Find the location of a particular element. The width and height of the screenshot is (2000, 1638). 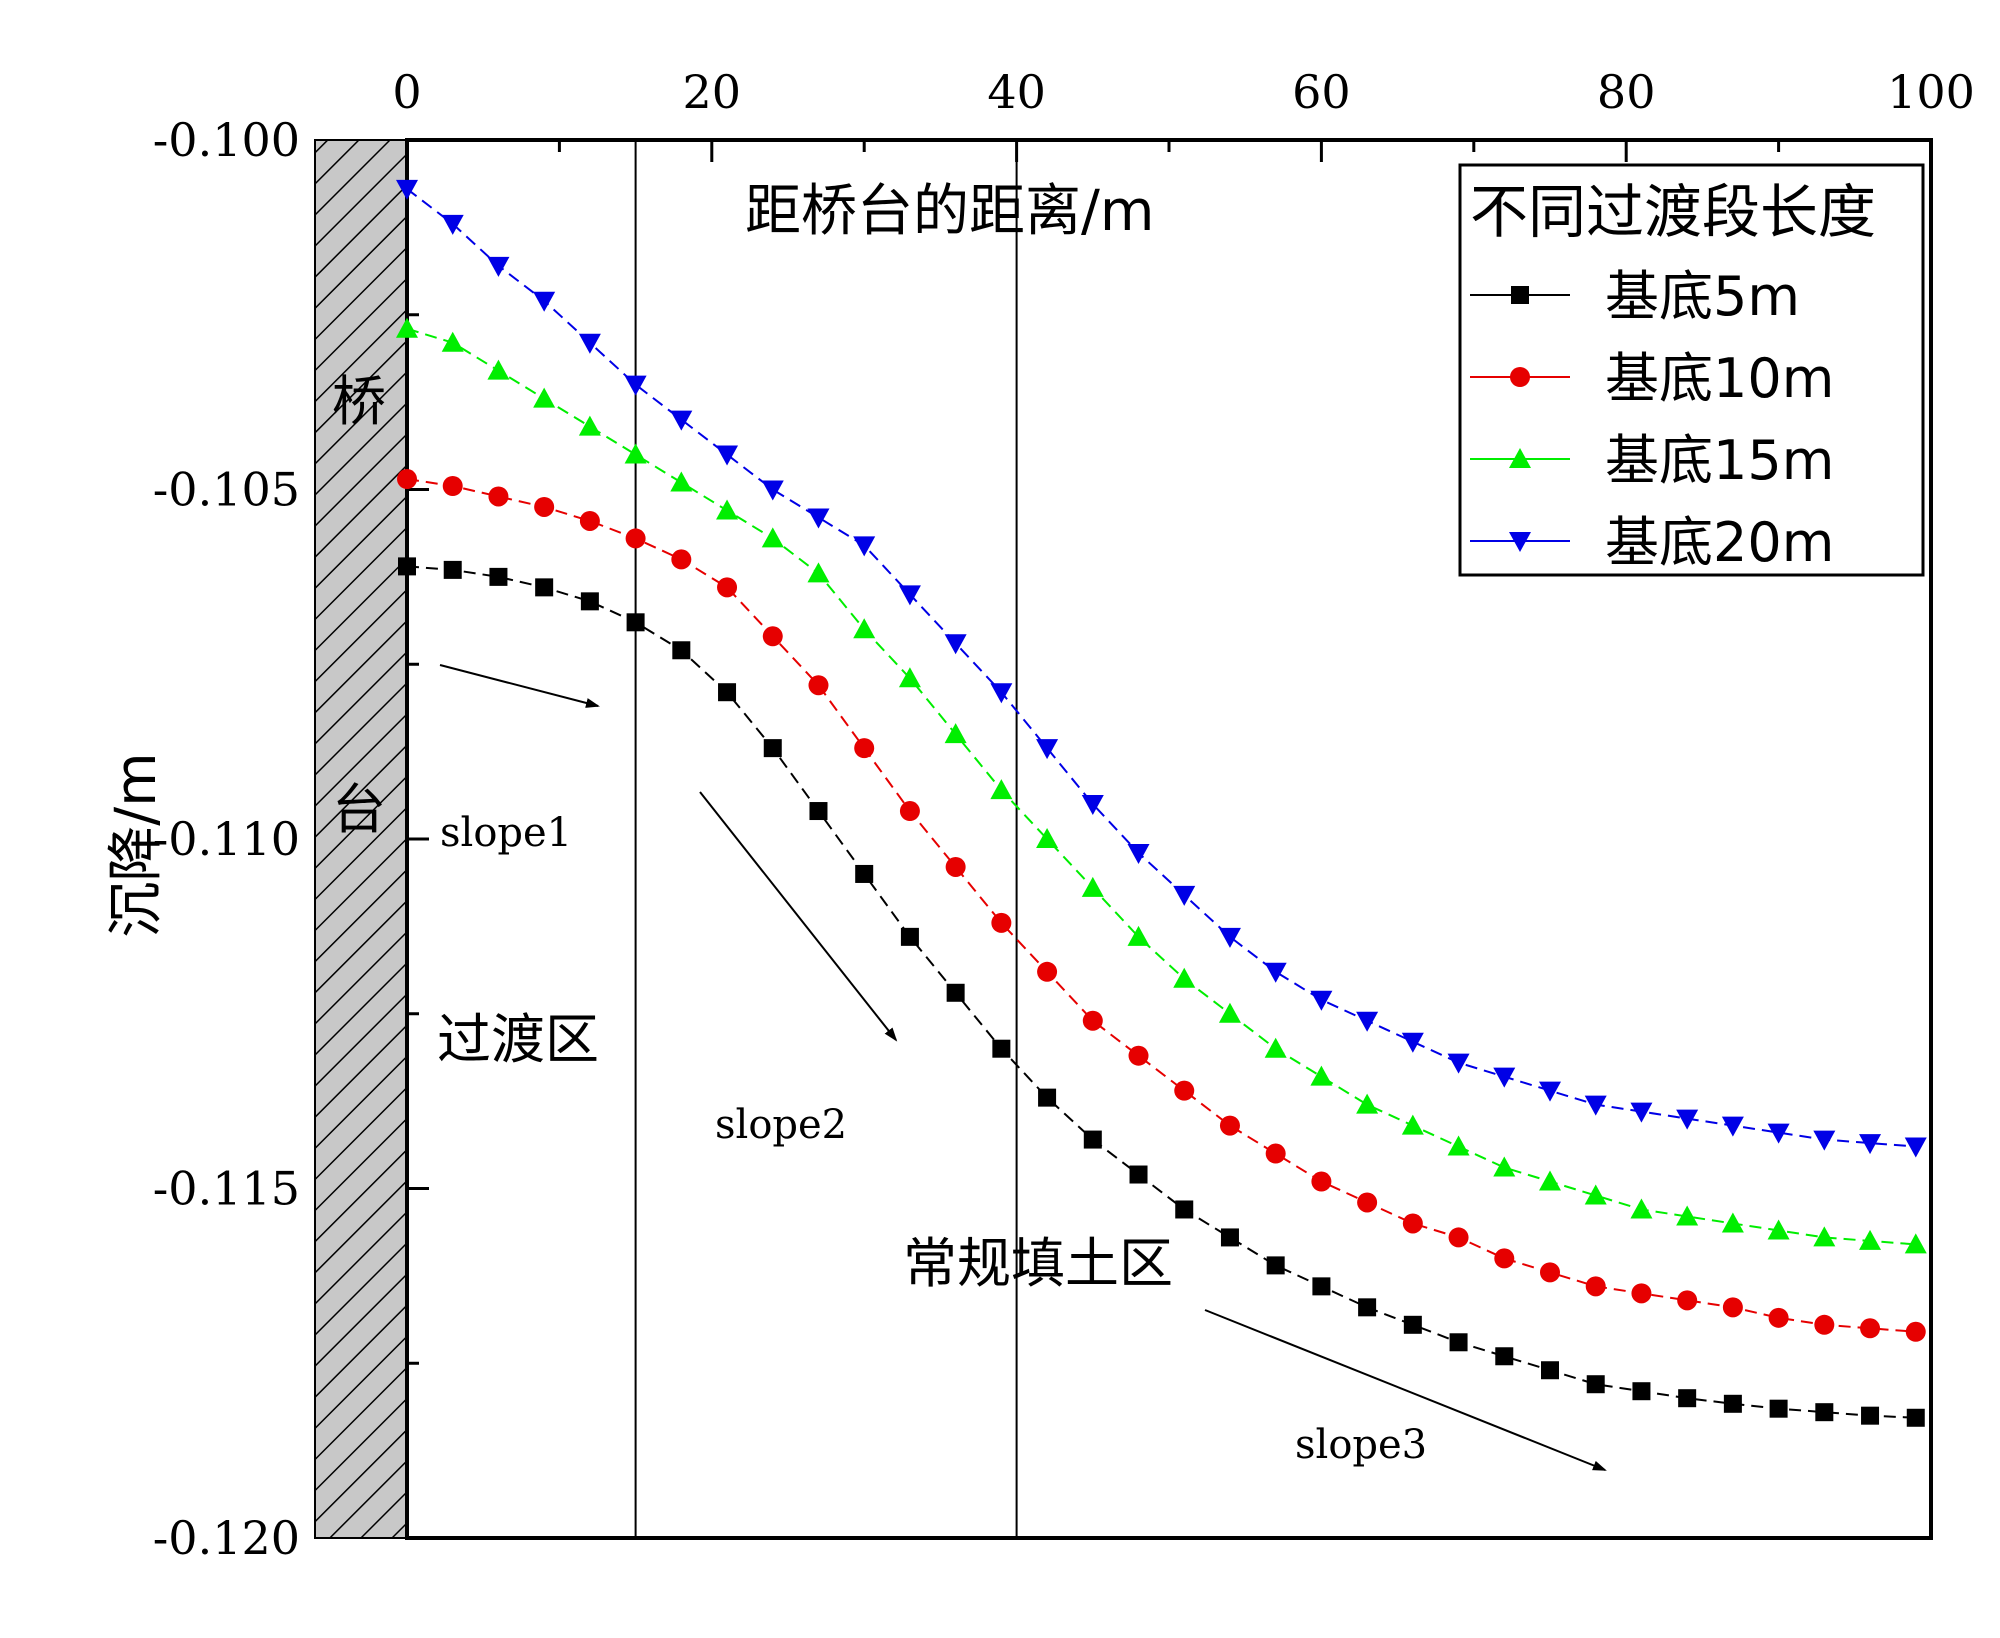

legend-item: 基底5m is located at coordinates (1635, 296).